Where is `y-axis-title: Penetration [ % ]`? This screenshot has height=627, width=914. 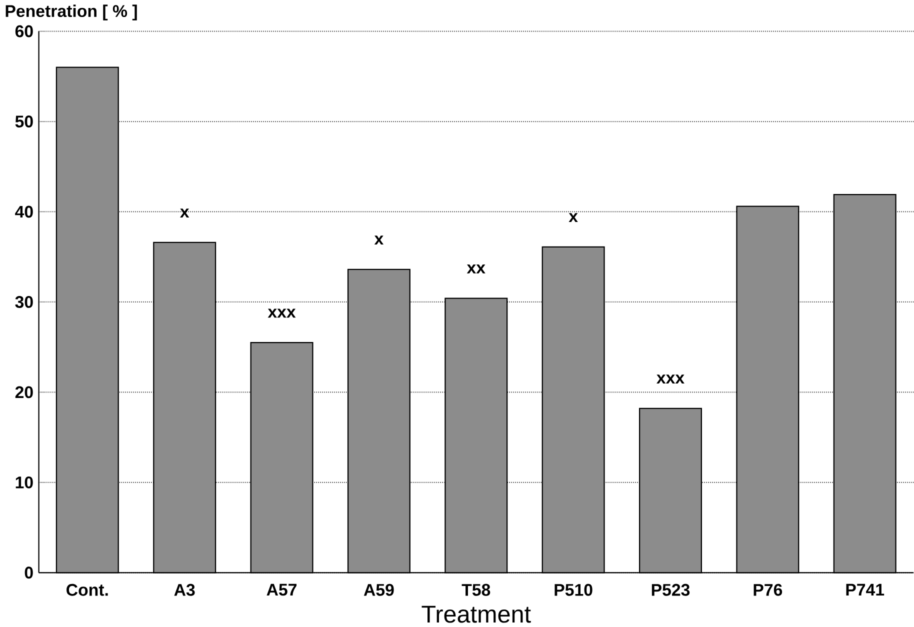 y-axis-title: Penetration [ % ] is located at coordinates (71, 12).